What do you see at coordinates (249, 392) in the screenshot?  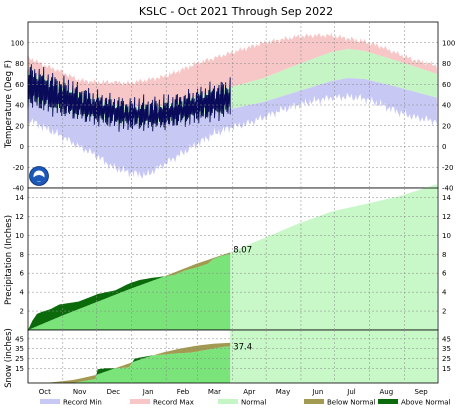 I see `month-label-apr: Apr` at bounding box center [249, 392].